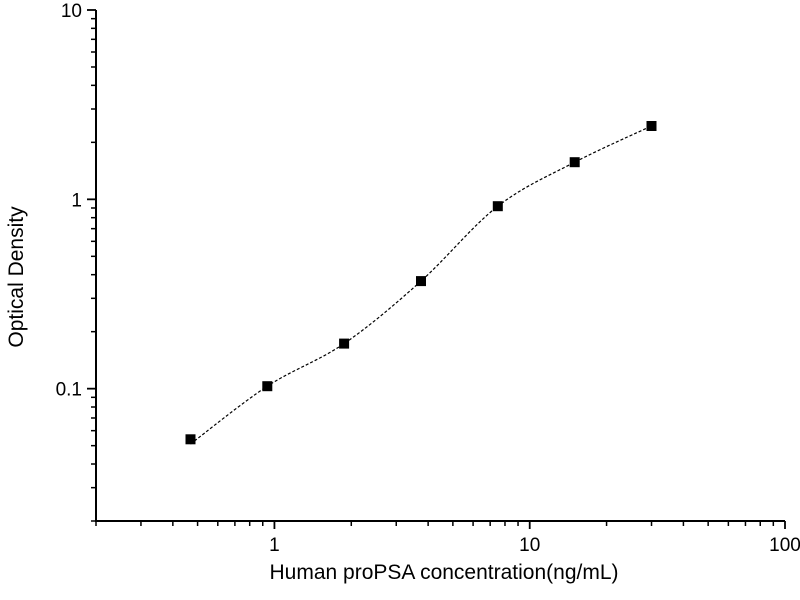 The image size is (800, 600). Describe the element at coordinates (69, 390) in the screenshot. I see `y-tick-label: 0.1` at that location.